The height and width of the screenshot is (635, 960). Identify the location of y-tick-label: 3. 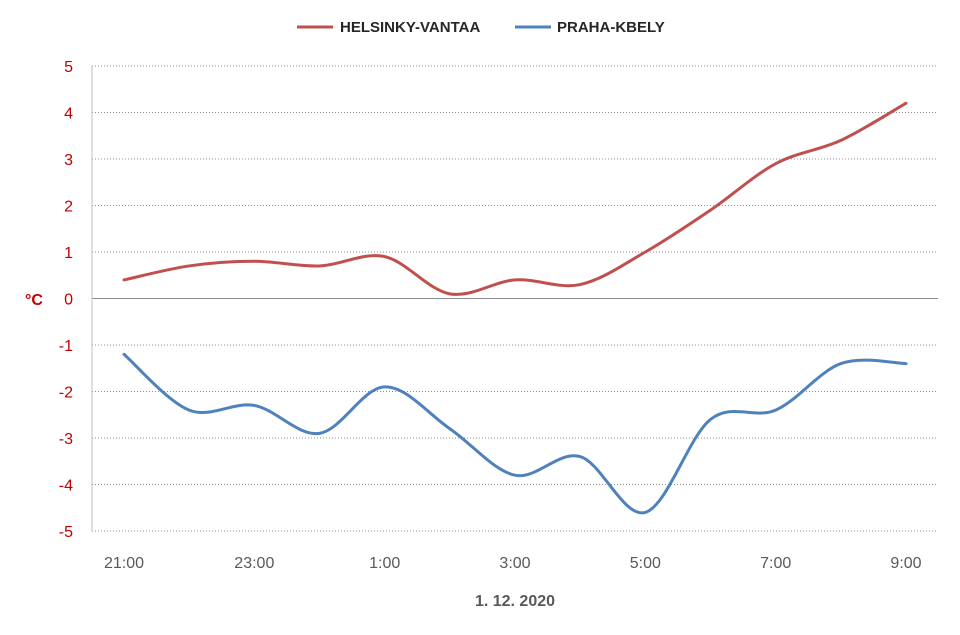
(68, 160).